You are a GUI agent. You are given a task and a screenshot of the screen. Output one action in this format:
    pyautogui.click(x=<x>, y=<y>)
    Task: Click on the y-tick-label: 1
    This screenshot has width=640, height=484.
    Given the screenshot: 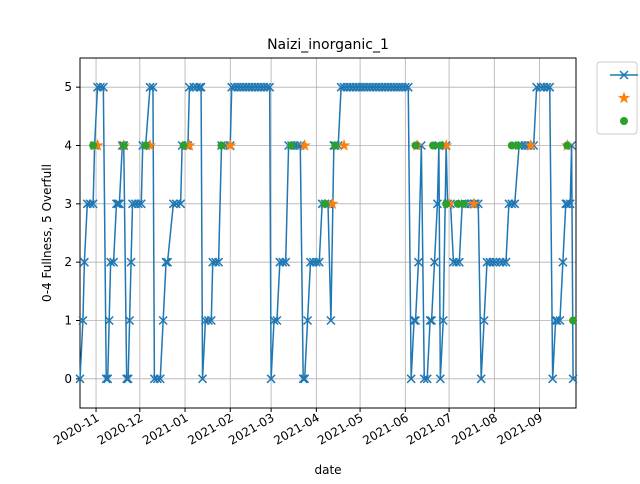 What is the action you would take?
    pyautogui.click(x=68, y=321)
    